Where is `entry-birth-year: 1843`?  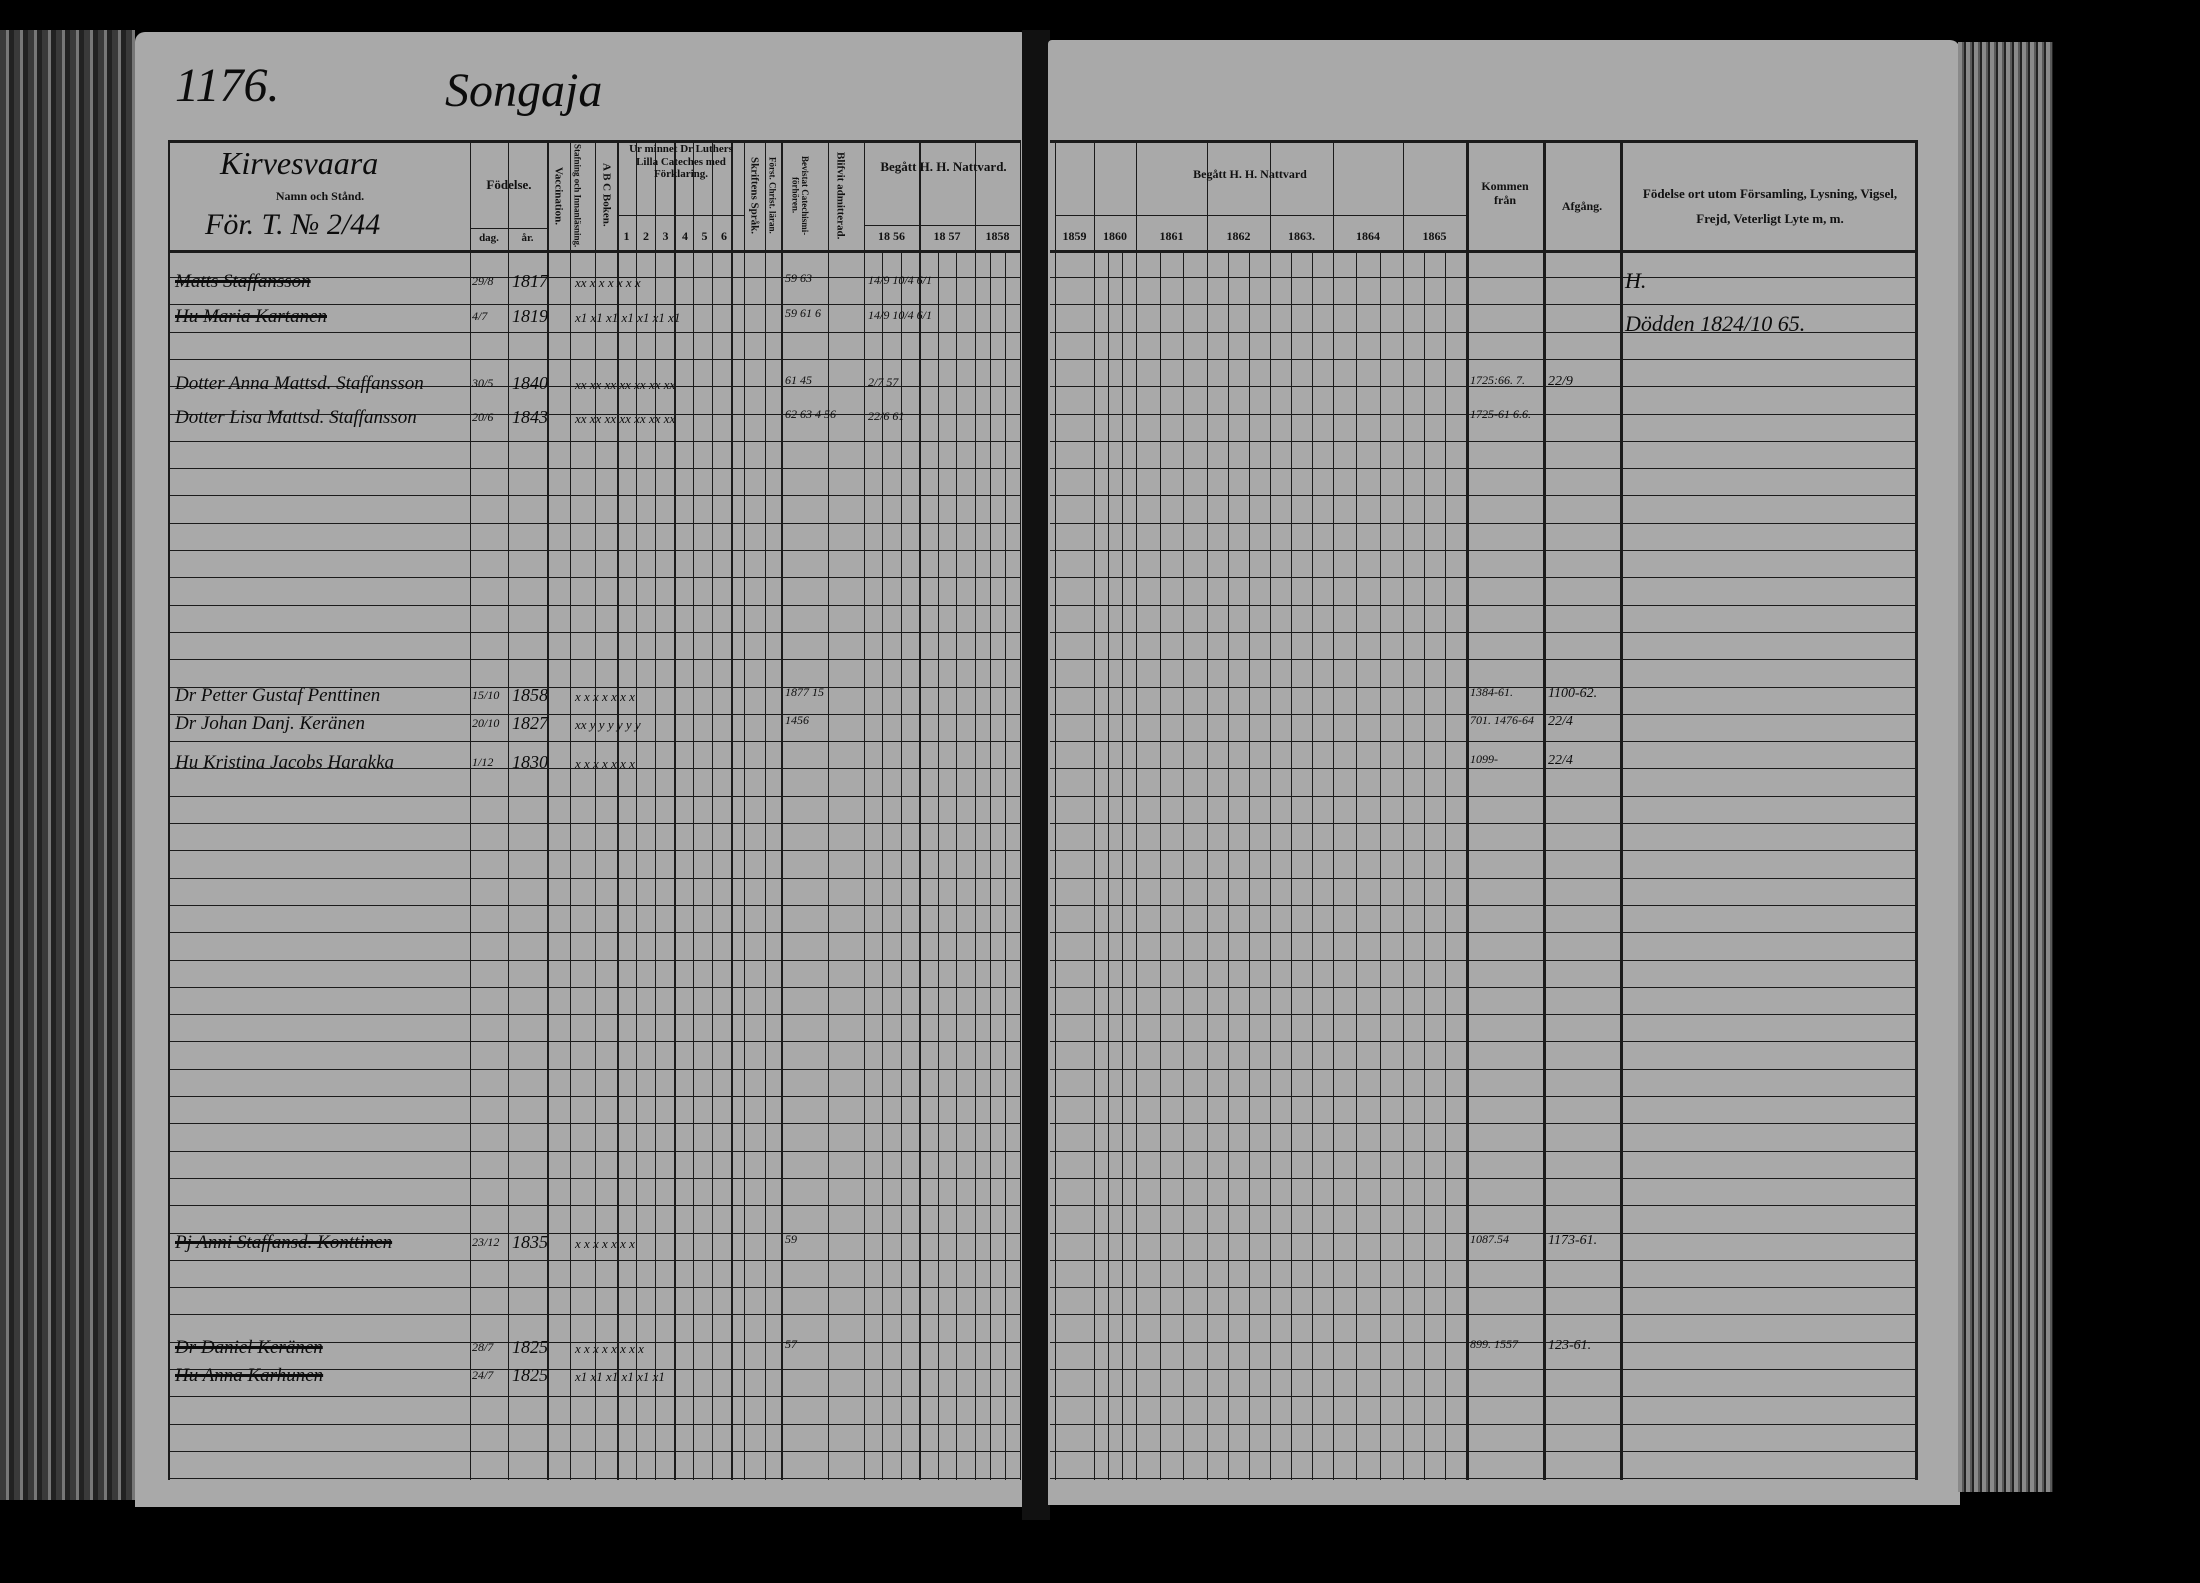 entry-birth-year: 1843 is located at coordinates (530, 417).